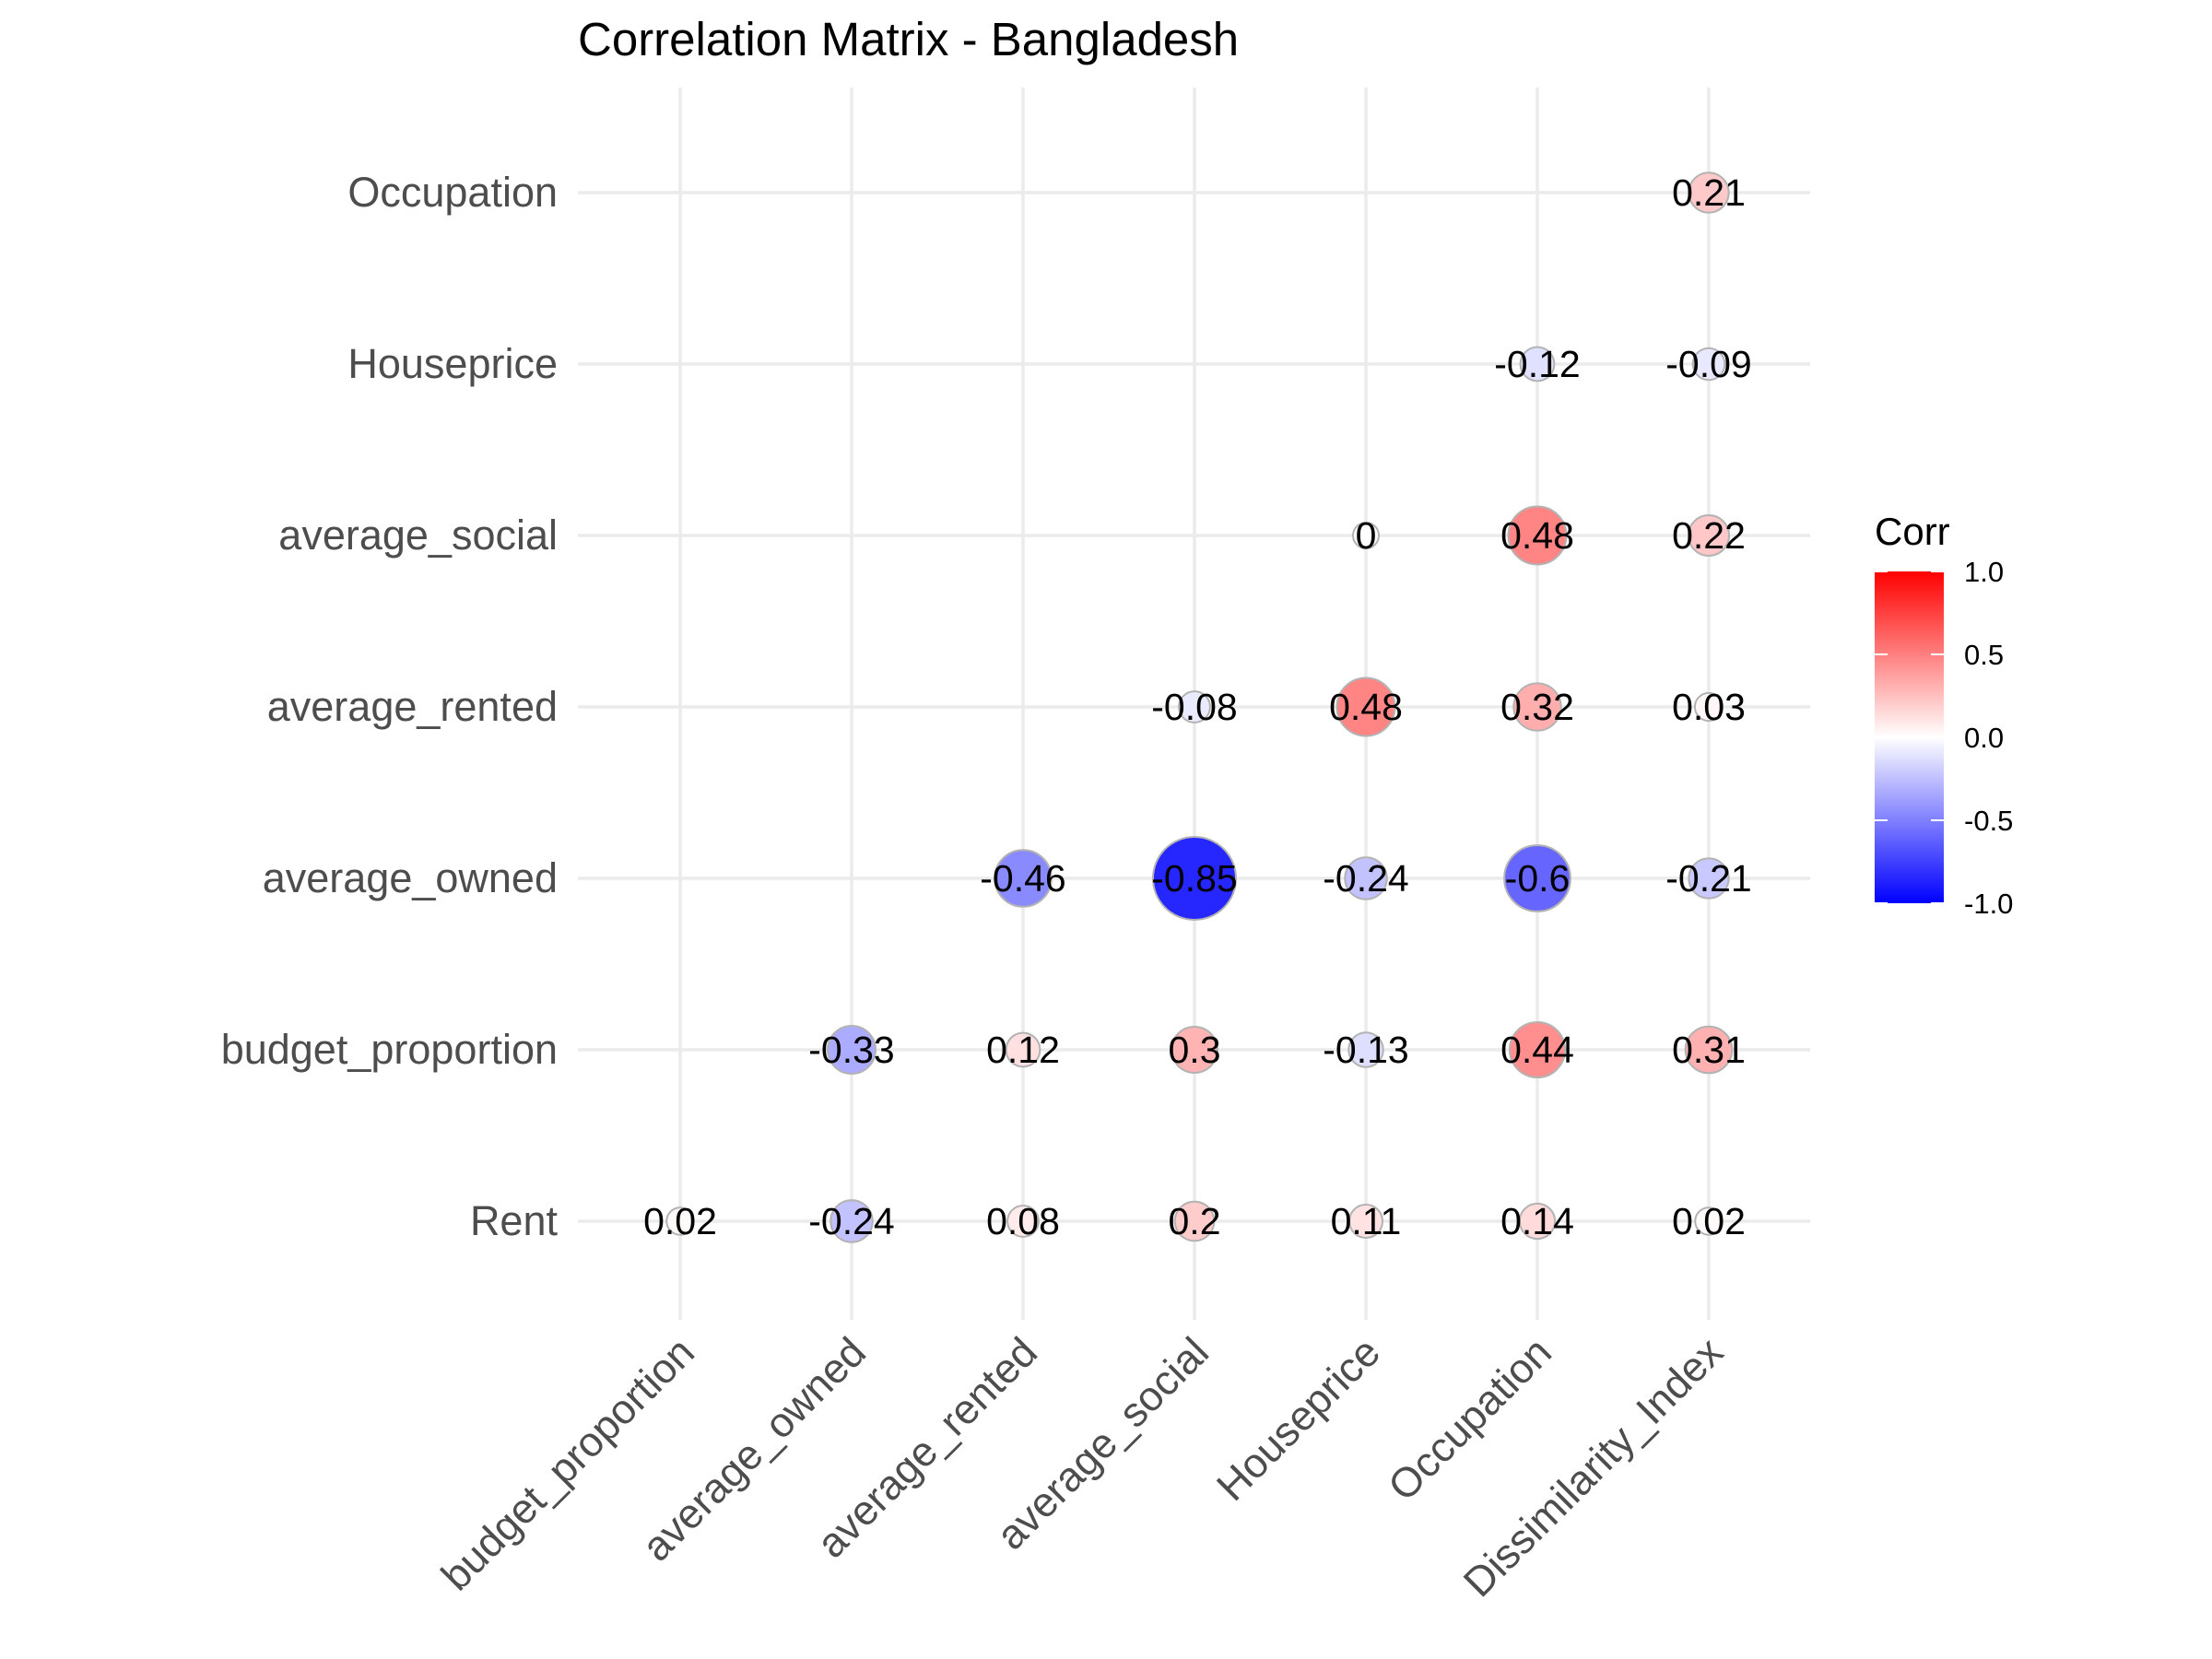  What do you see at coordinates (1988, 821) in the screenshot?
I see `legend-tick-label: -0.5` at bounding box center [1988, 821].